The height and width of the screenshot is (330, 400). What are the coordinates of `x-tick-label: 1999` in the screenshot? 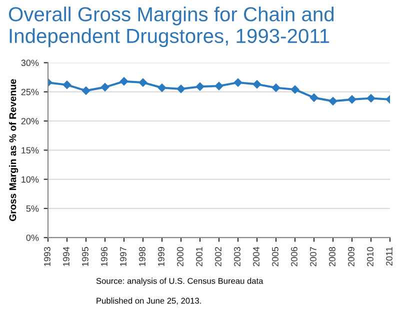 It's located at (161, 256).